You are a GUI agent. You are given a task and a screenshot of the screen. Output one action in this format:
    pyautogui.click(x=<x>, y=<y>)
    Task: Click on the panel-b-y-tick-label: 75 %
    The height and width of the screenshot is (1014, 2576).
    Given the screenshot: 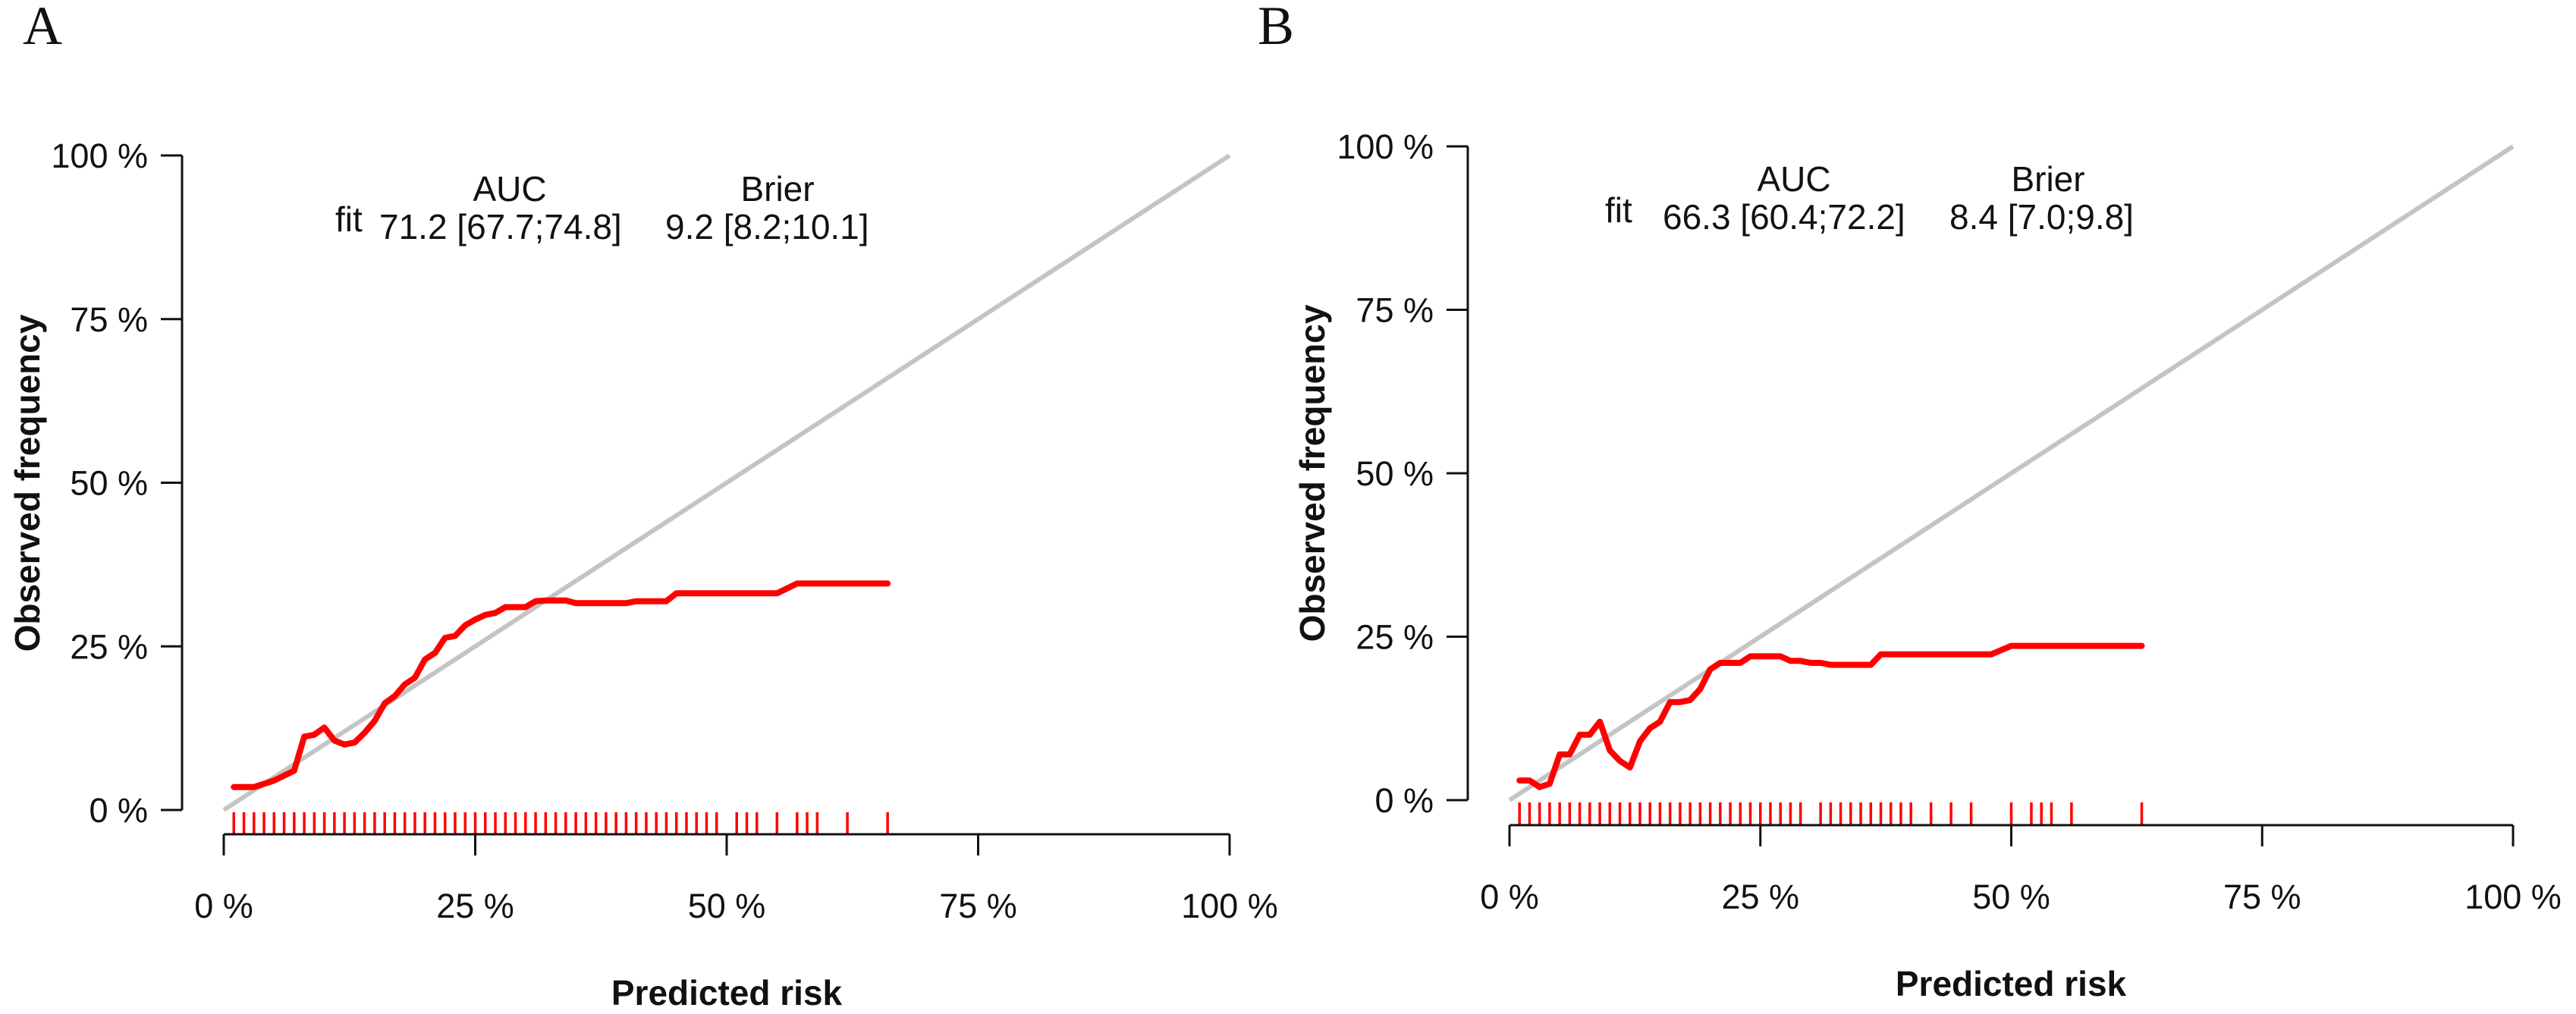 What is the action you would take?
    pyautogui.click(x=1395, y=310)
    